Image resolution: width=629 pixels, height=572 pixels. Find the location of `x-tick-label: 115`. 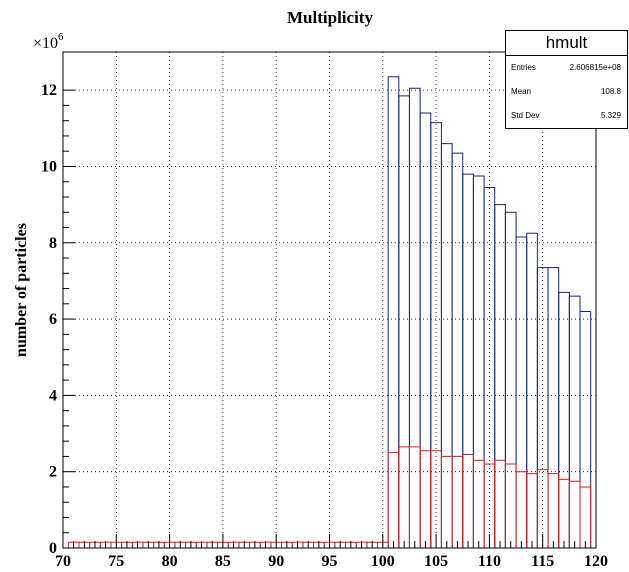

x-tick-label: 115 is located at coordinates (542, 561).